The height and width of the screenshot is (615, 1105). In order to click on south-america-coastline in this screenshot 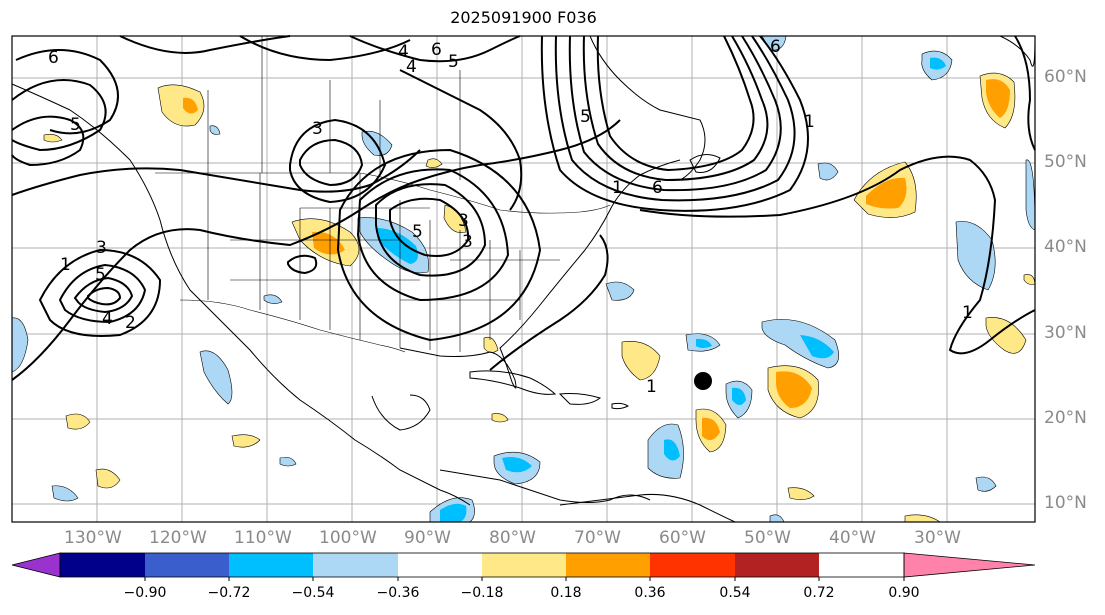, I will do `click(647, 508)`.